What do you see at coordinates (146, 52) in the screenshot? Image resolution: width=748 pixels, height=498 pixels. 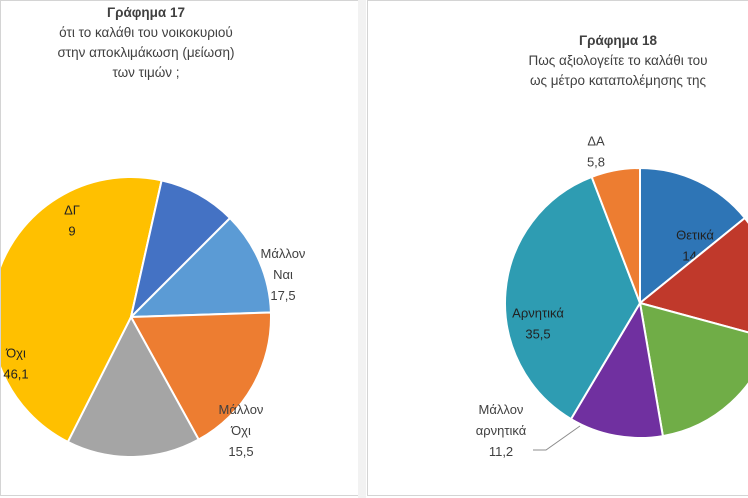 I see `chart-subtitle-17-line2: στην αποκλιμάκωση (μείωση)` at bounding box center [146, 52].